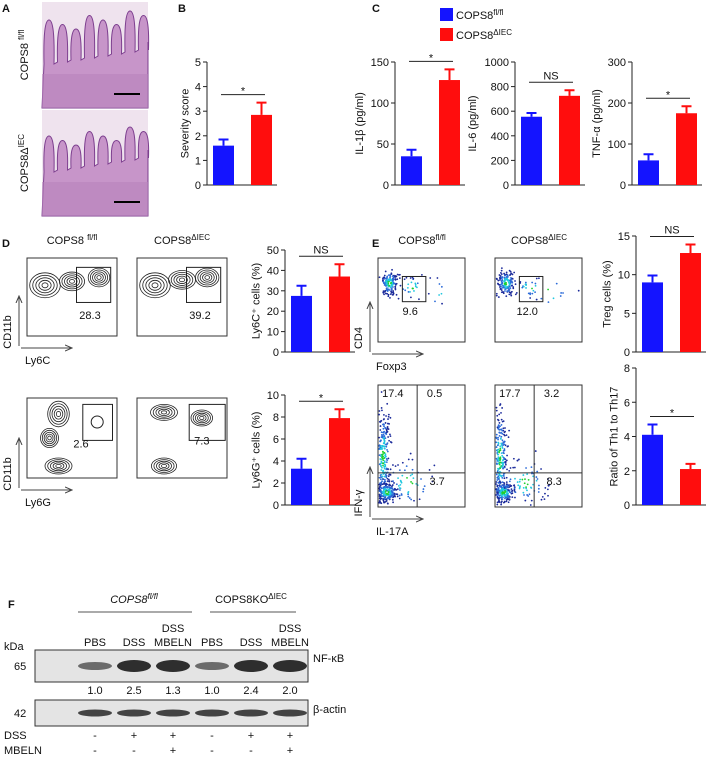 Image resolution: width=708 pixels, height=766 pixels. Describe the element at coordinates (550, 76) in the screenshot. I see `significance-label: NS` at that location.